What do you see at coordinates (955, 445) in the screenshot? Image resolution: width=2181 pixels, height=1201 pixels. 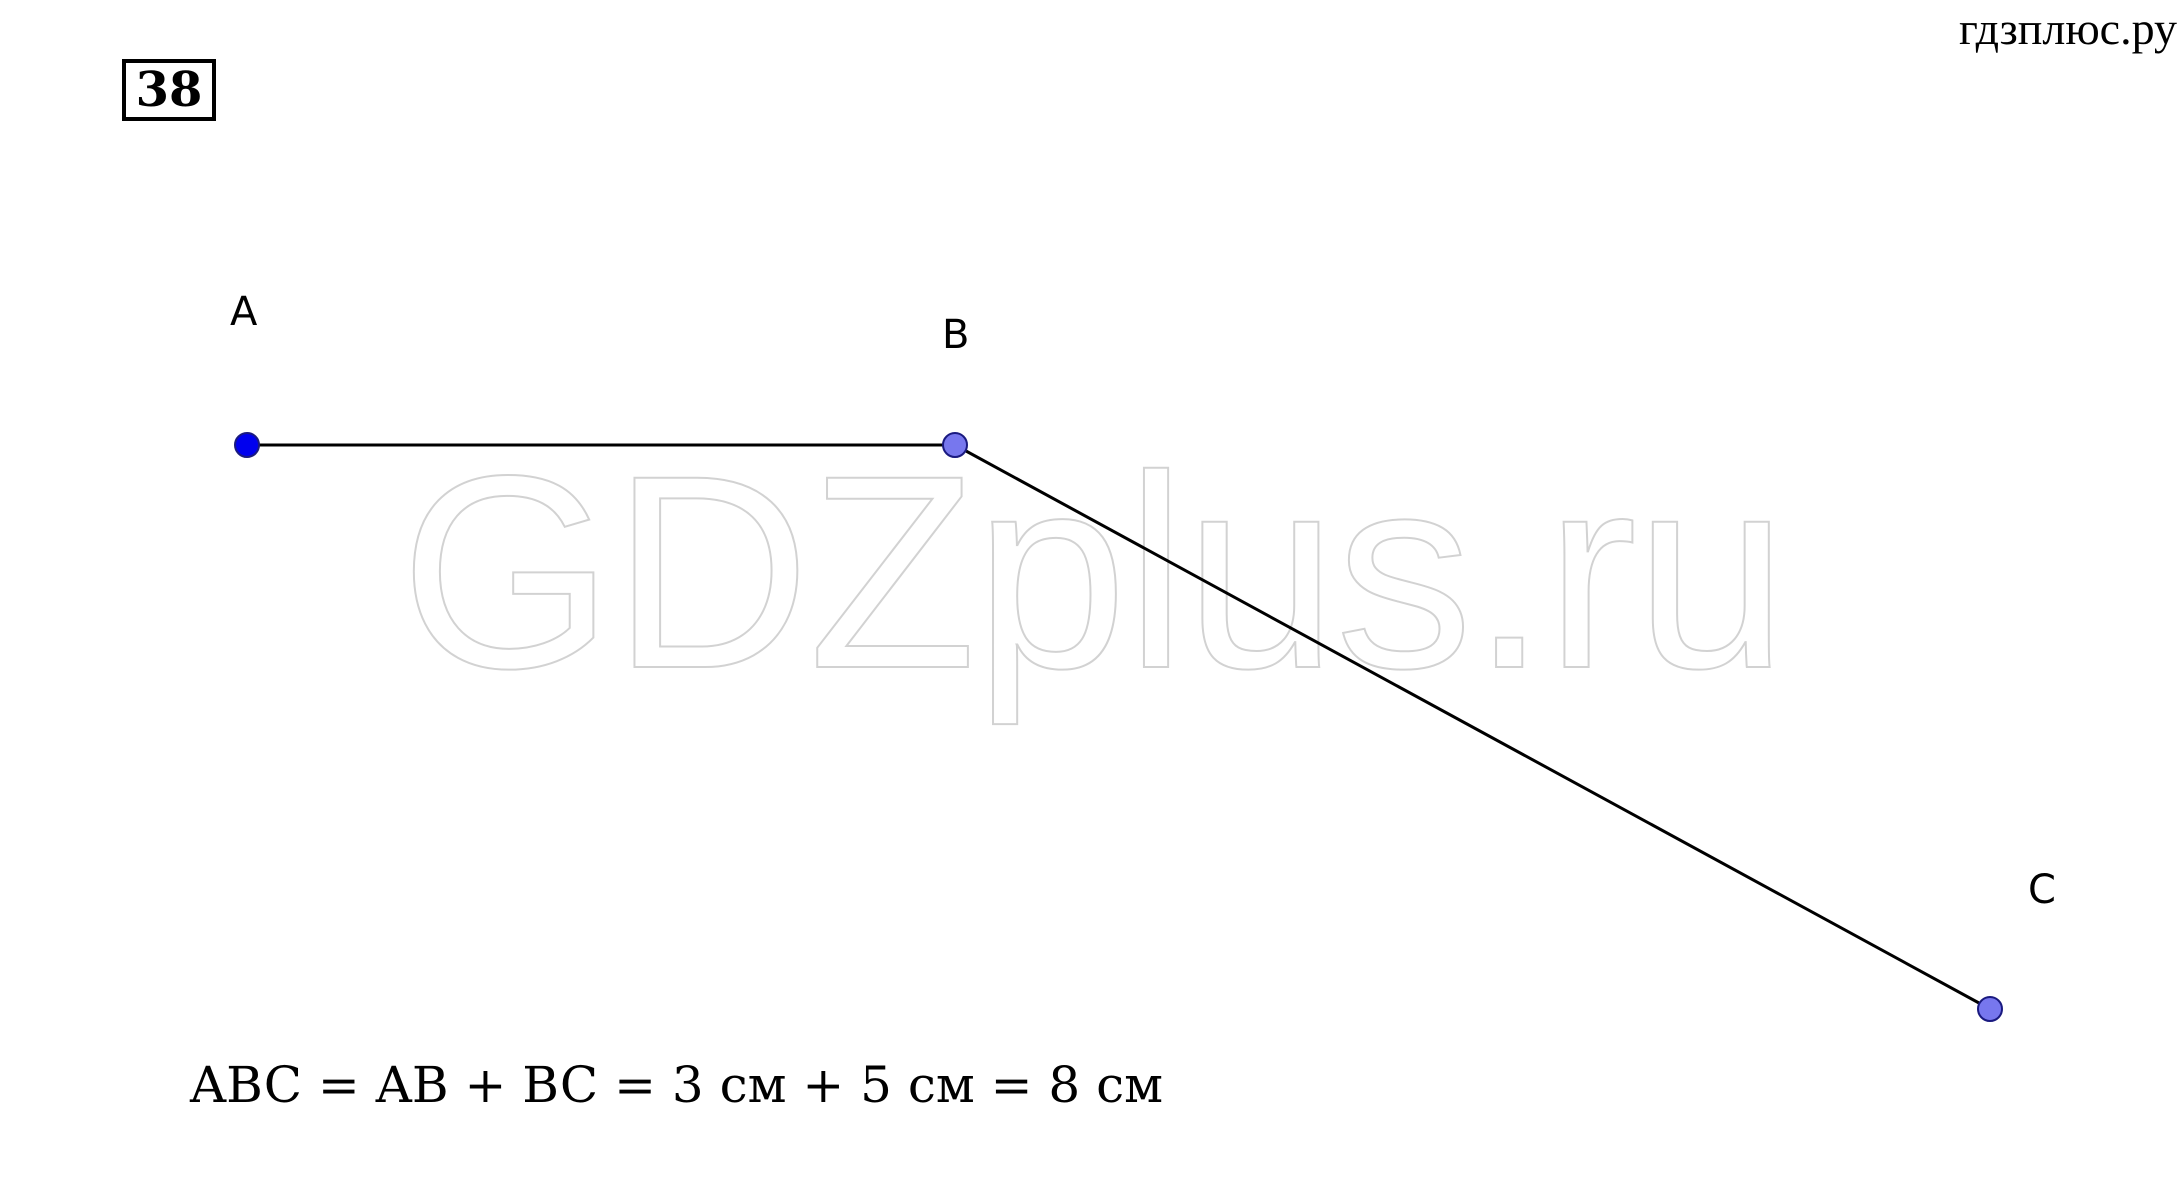 I see `point-b` at bounding box center [955, 445].